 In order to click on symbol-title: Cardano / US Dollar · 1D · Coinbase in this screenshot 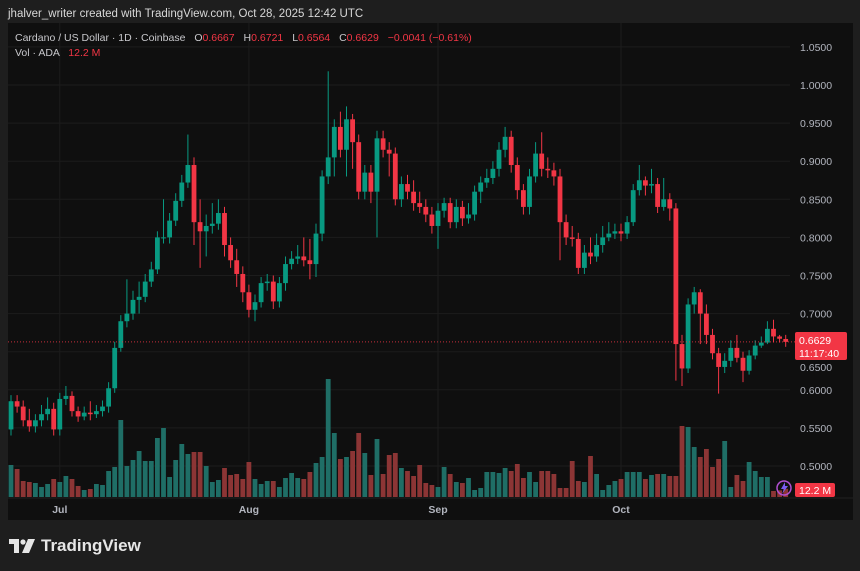, I will do `click(100, 38)`.